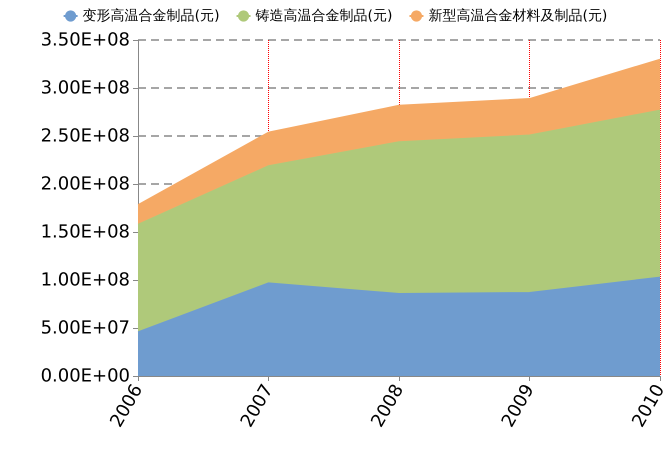 The height and width of the screenshot is (450, 670). I want to click on legend-label: 变形高温合金制品(元), so click(151, 16).